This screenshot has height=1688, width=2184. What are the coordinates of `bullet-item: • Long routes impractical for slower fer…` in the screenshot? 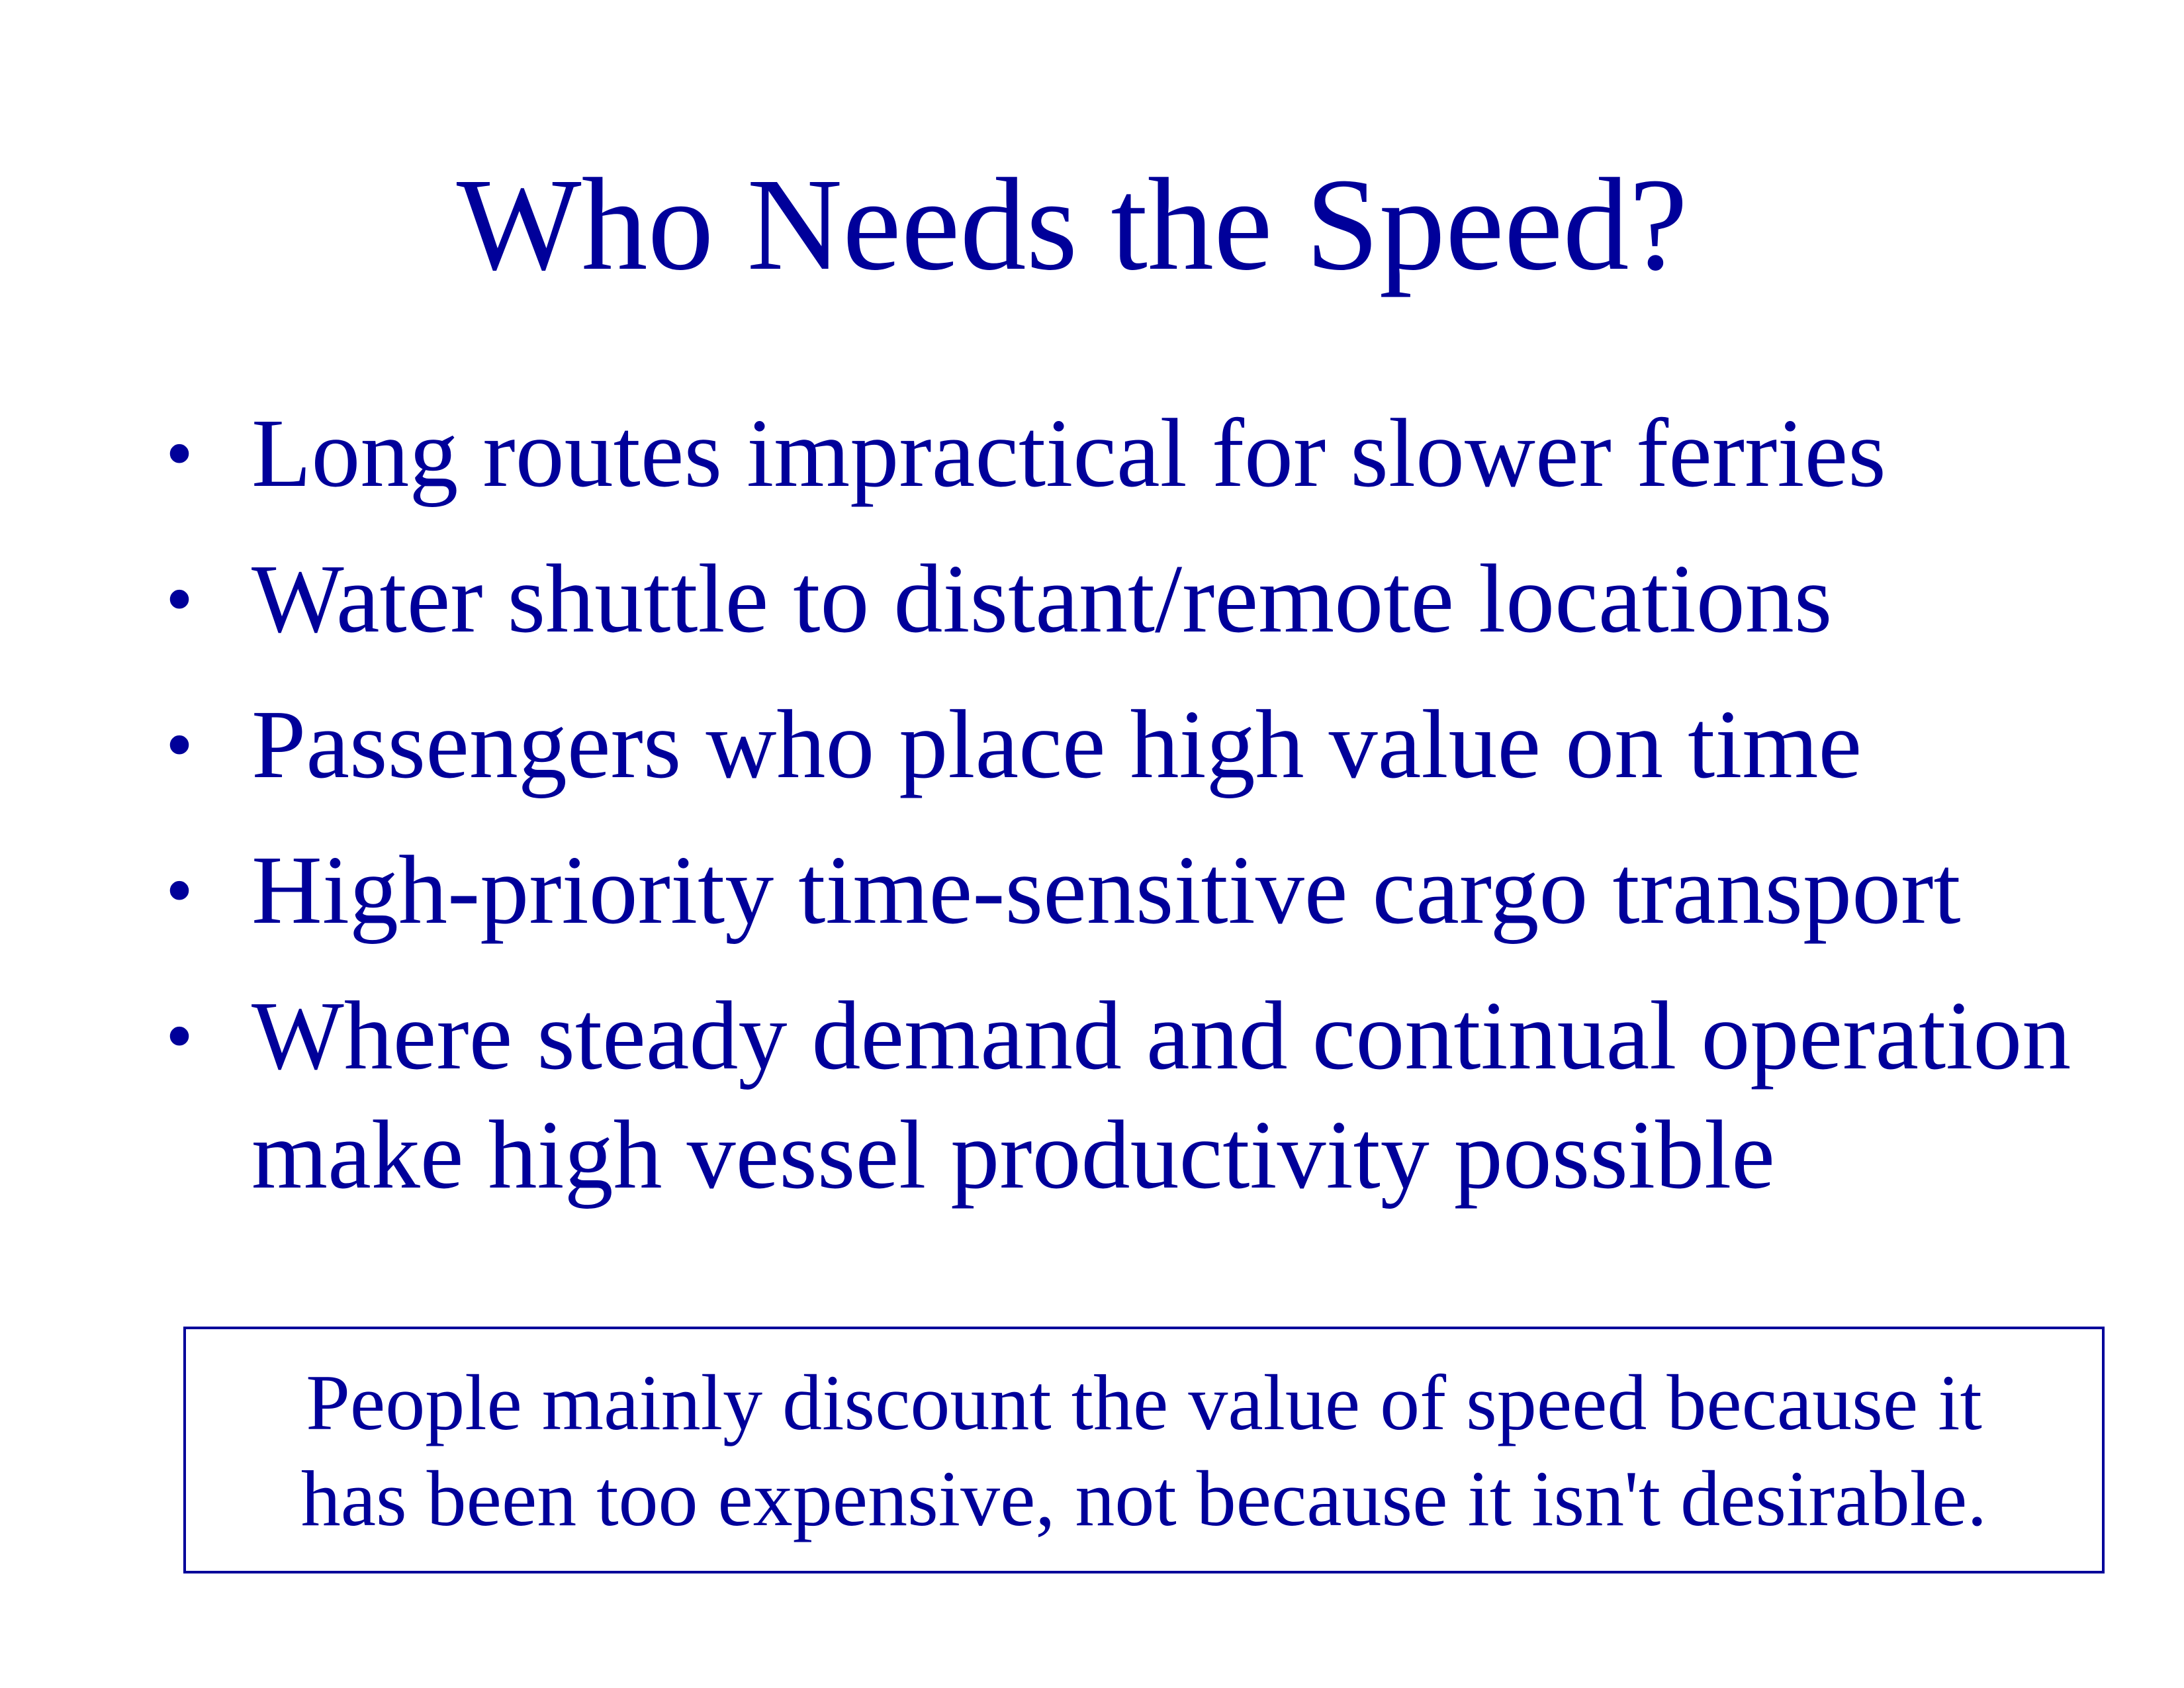 It's located at (1151, 453).